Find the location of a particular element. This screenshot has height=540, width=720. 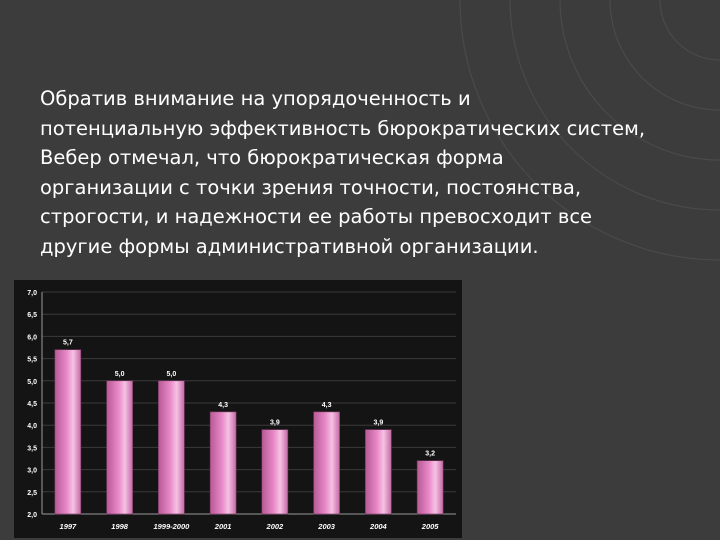

x-tick-label: 1999-2000 is located at coordinates (171, 526).